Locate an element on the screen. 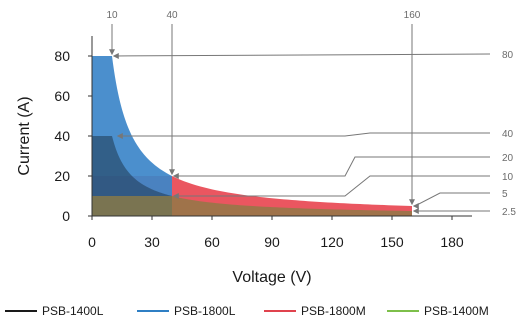 This screenshot has width=520, height=322. x-axis-title: Voltage (V) is located at coordinates (271, 277).